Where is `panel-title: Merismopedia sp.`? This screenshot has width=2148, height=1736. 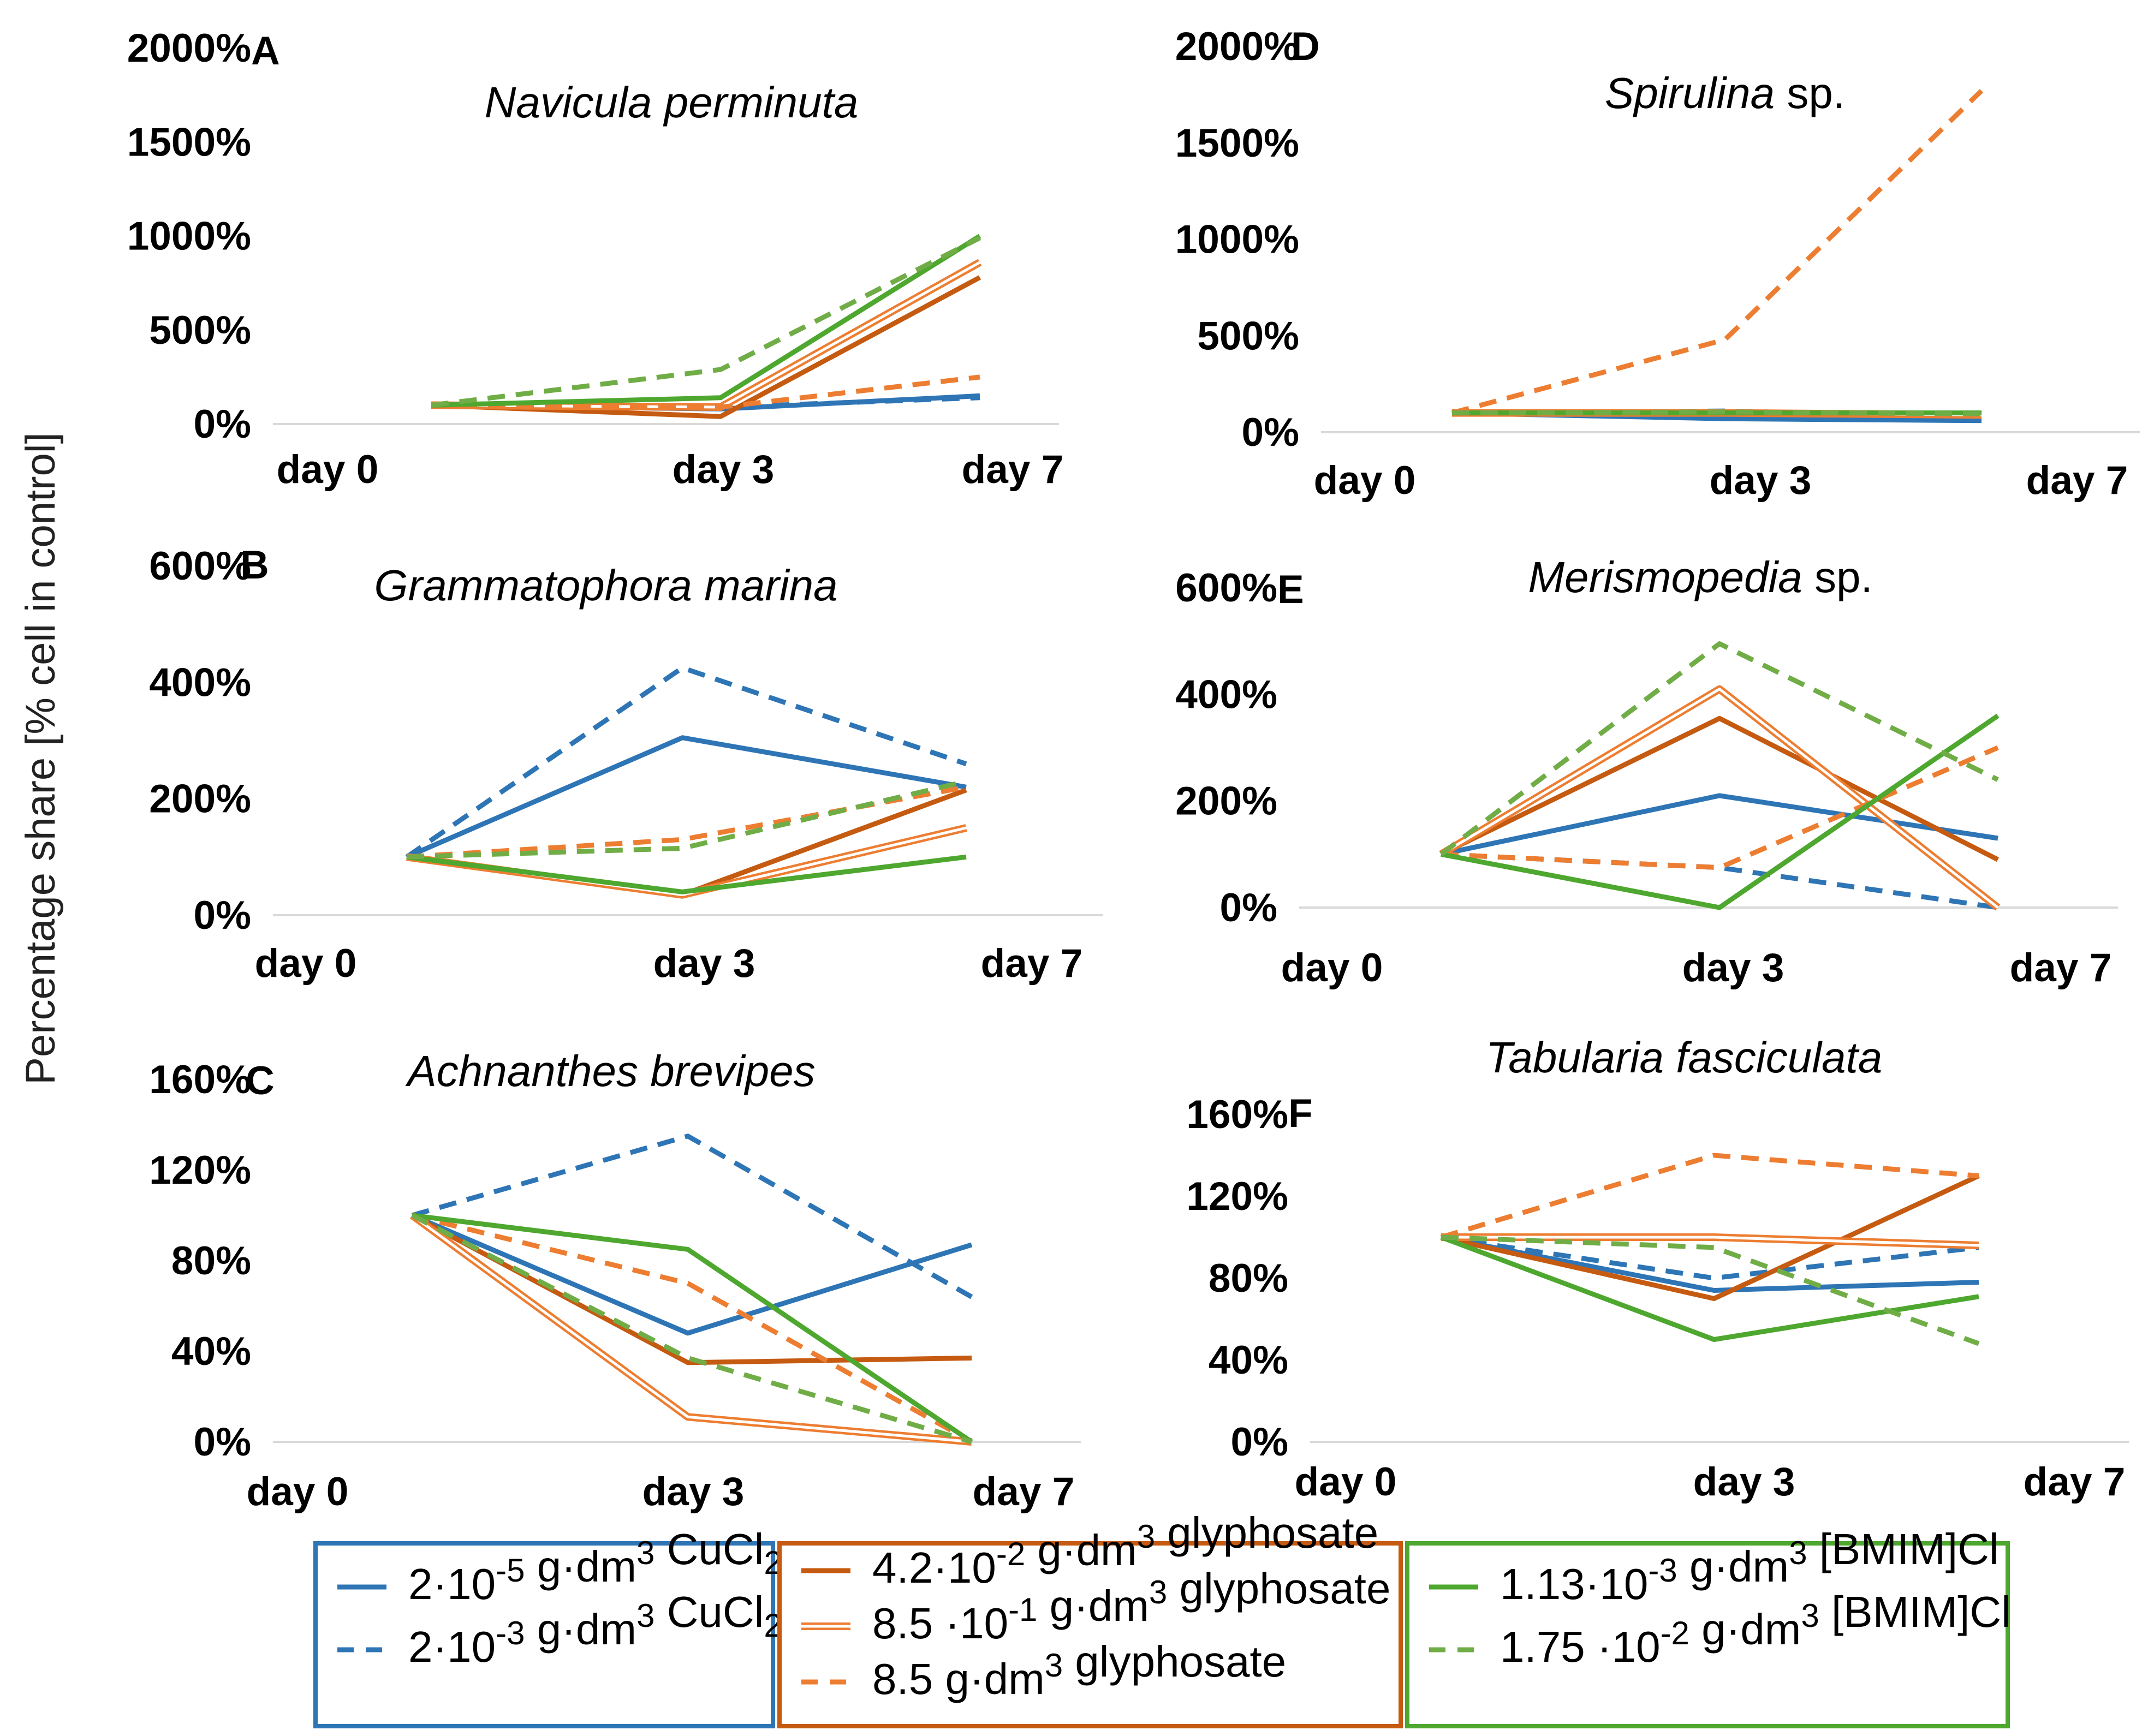
panel-title: Merismopedia sp. is located at coordinates (1700, 577).